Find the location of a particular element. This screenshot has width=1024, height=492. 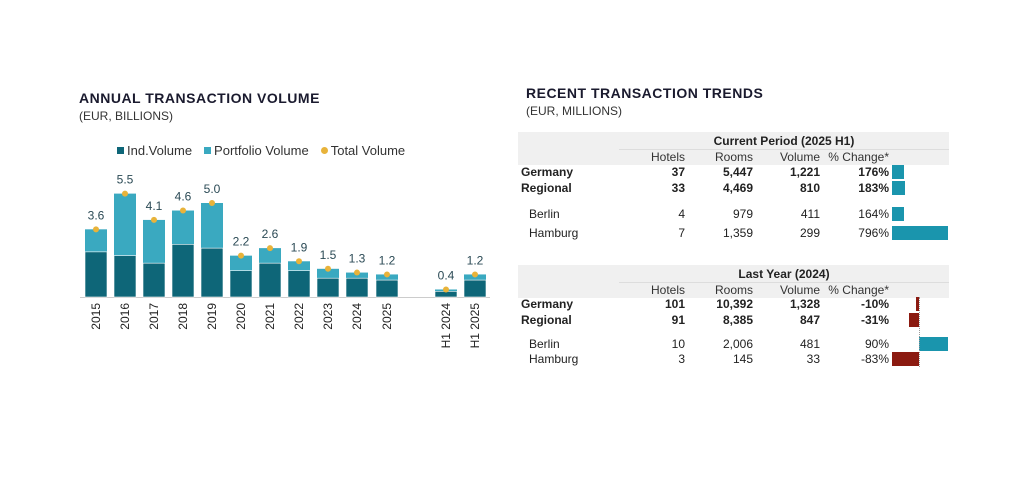

zero-line is located at coordinates (919, 332).